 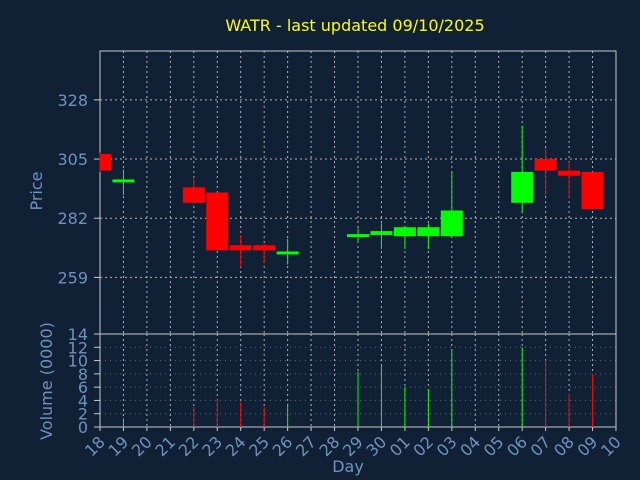 I want to click on volume-tick-label: 4, so click(x=83, y=400).